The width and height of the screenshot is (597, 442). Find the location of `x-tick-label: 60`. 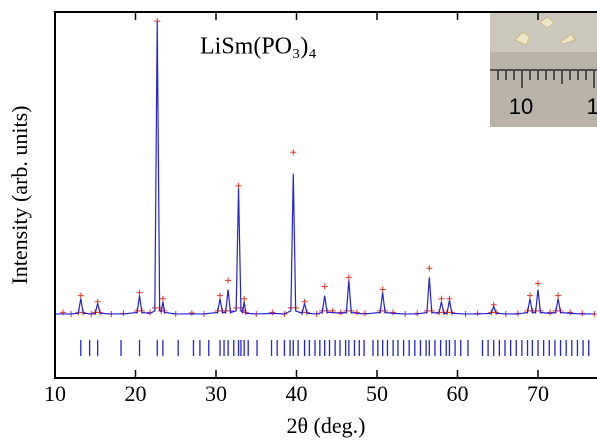

x-tick-label: 60 is located at coordinates (458, 393).